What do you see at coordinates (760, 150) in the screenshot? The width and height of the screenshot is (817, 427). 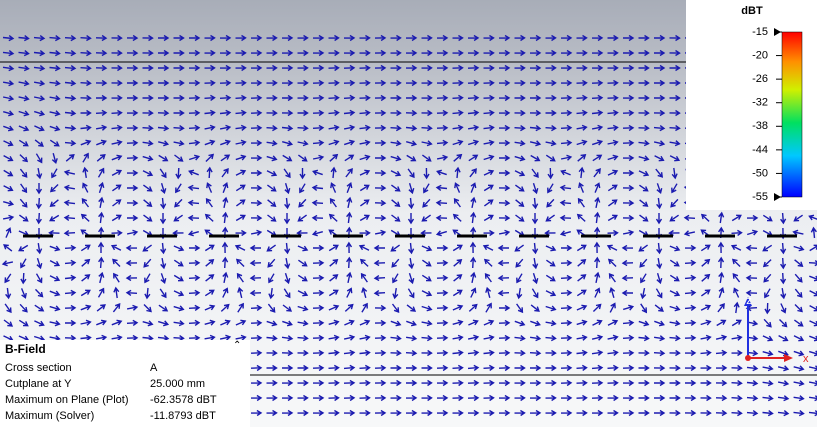 I see `tick-label: -44` at bounding box center [760, 150].